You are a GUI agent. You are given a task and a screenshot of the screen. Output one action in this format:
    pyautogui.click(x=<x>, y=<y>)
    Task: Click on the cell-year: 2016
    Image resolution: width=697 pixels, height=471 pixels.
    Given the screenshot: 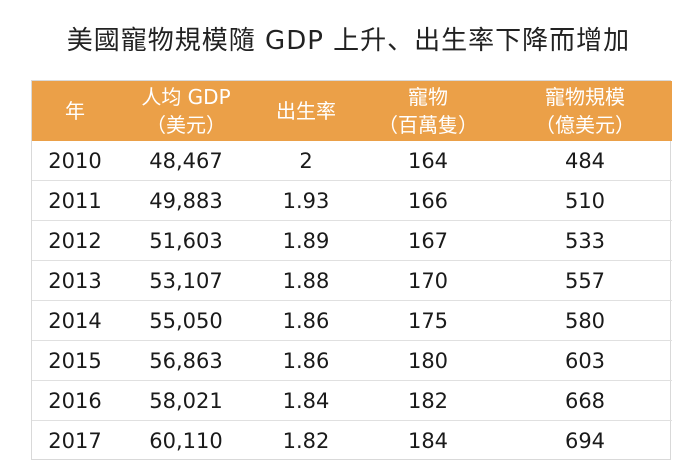 What is the action you would take?
    pyautogui.click(x=75, y=400)
    